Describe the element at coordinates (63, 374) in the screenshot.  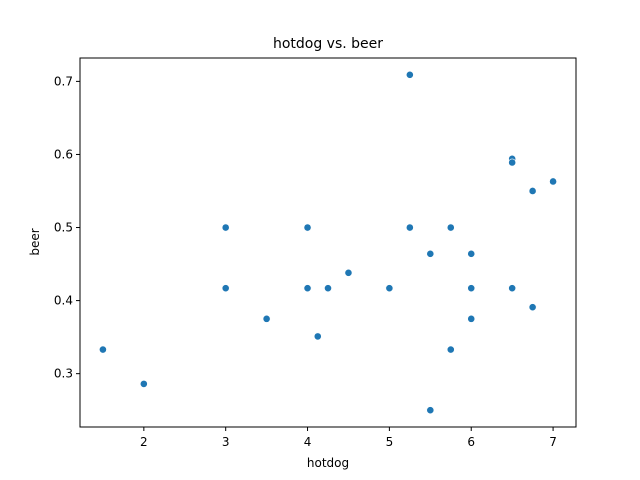
I see `y-tick-label: 0.3` at that location.